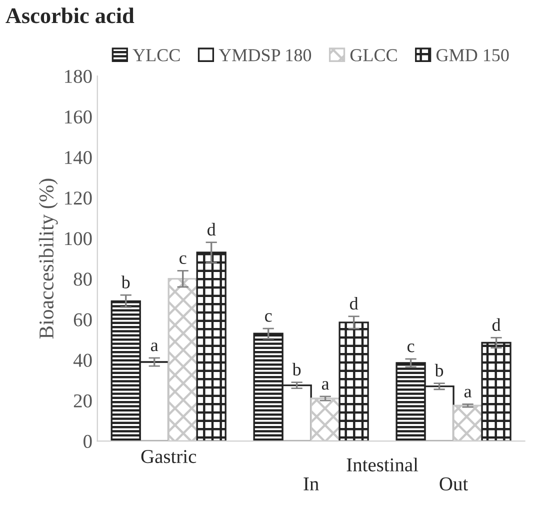 The image size is (541, 507). What do you see at coordinates (78, 76) in the screenshot?
I see `y-tick-label: 180` at bounding box center [78, 76].